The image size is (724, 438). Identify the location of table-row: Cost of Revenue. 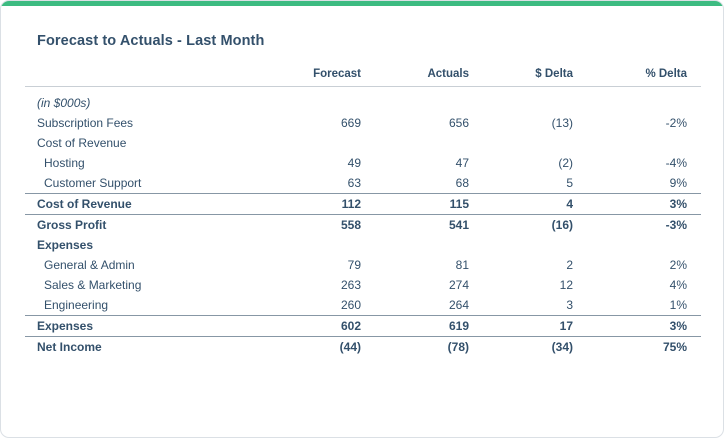
(363, 143).